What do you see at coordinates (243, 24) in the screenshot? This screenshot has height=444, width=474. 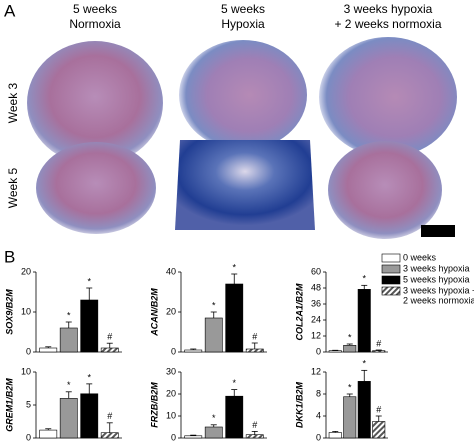 I see `column-heading: Hypoxia` at bounding box center [243, 24].